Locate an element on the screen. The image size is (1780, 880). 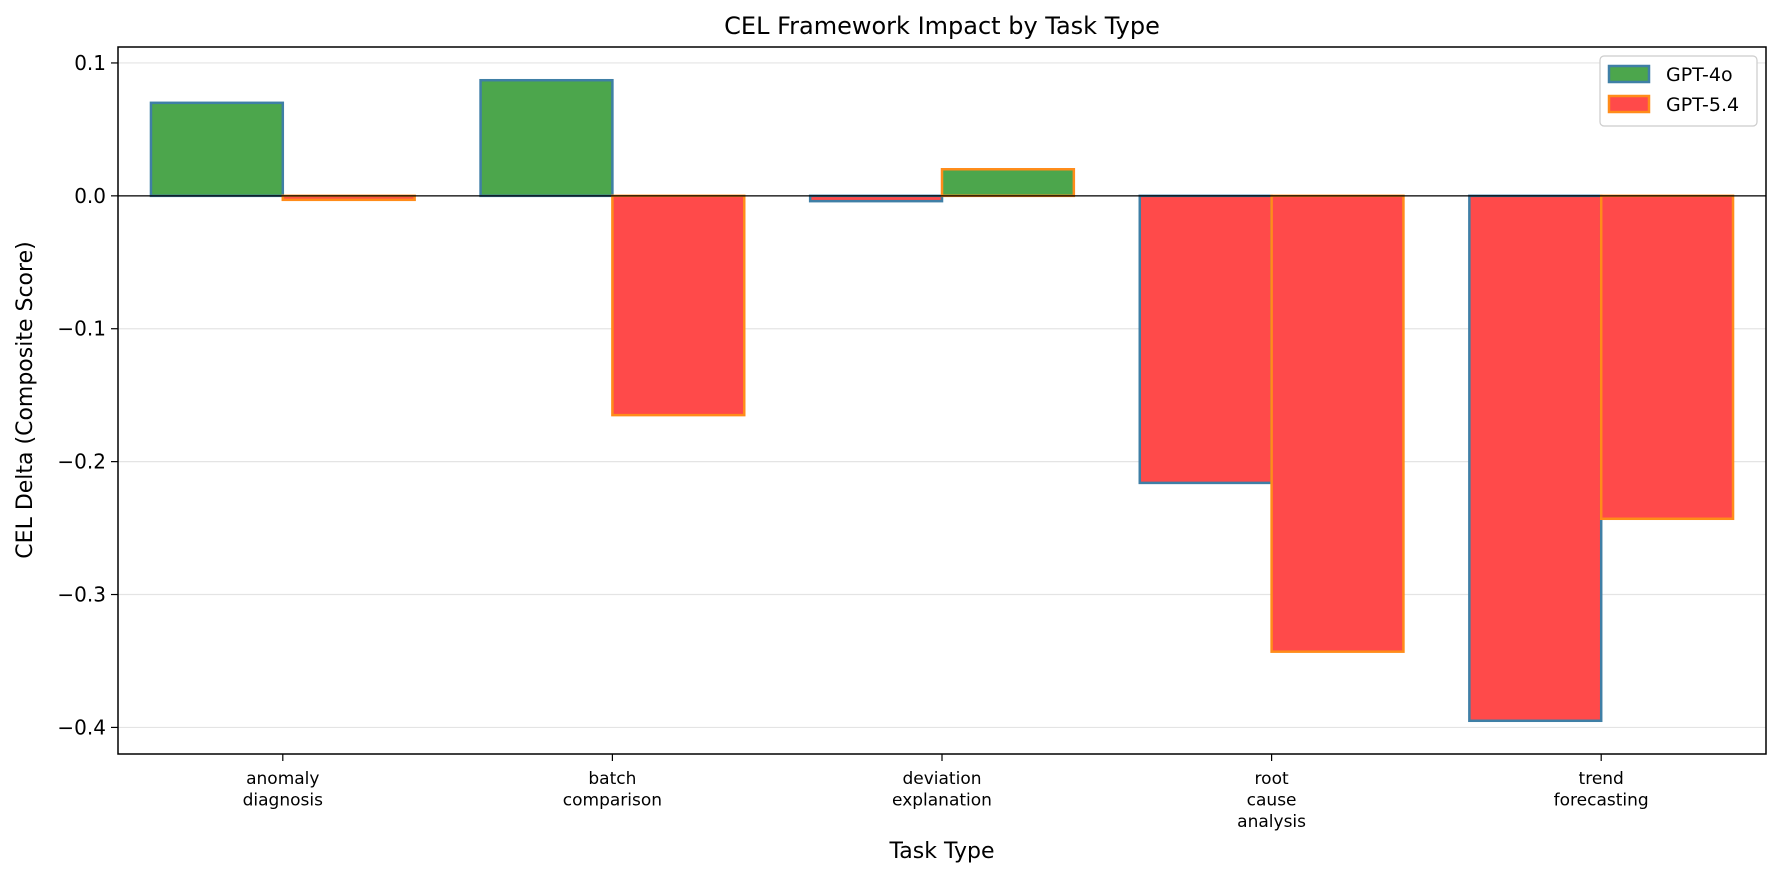
x-tick-label: analysis is located at coordinates (1271, 822).